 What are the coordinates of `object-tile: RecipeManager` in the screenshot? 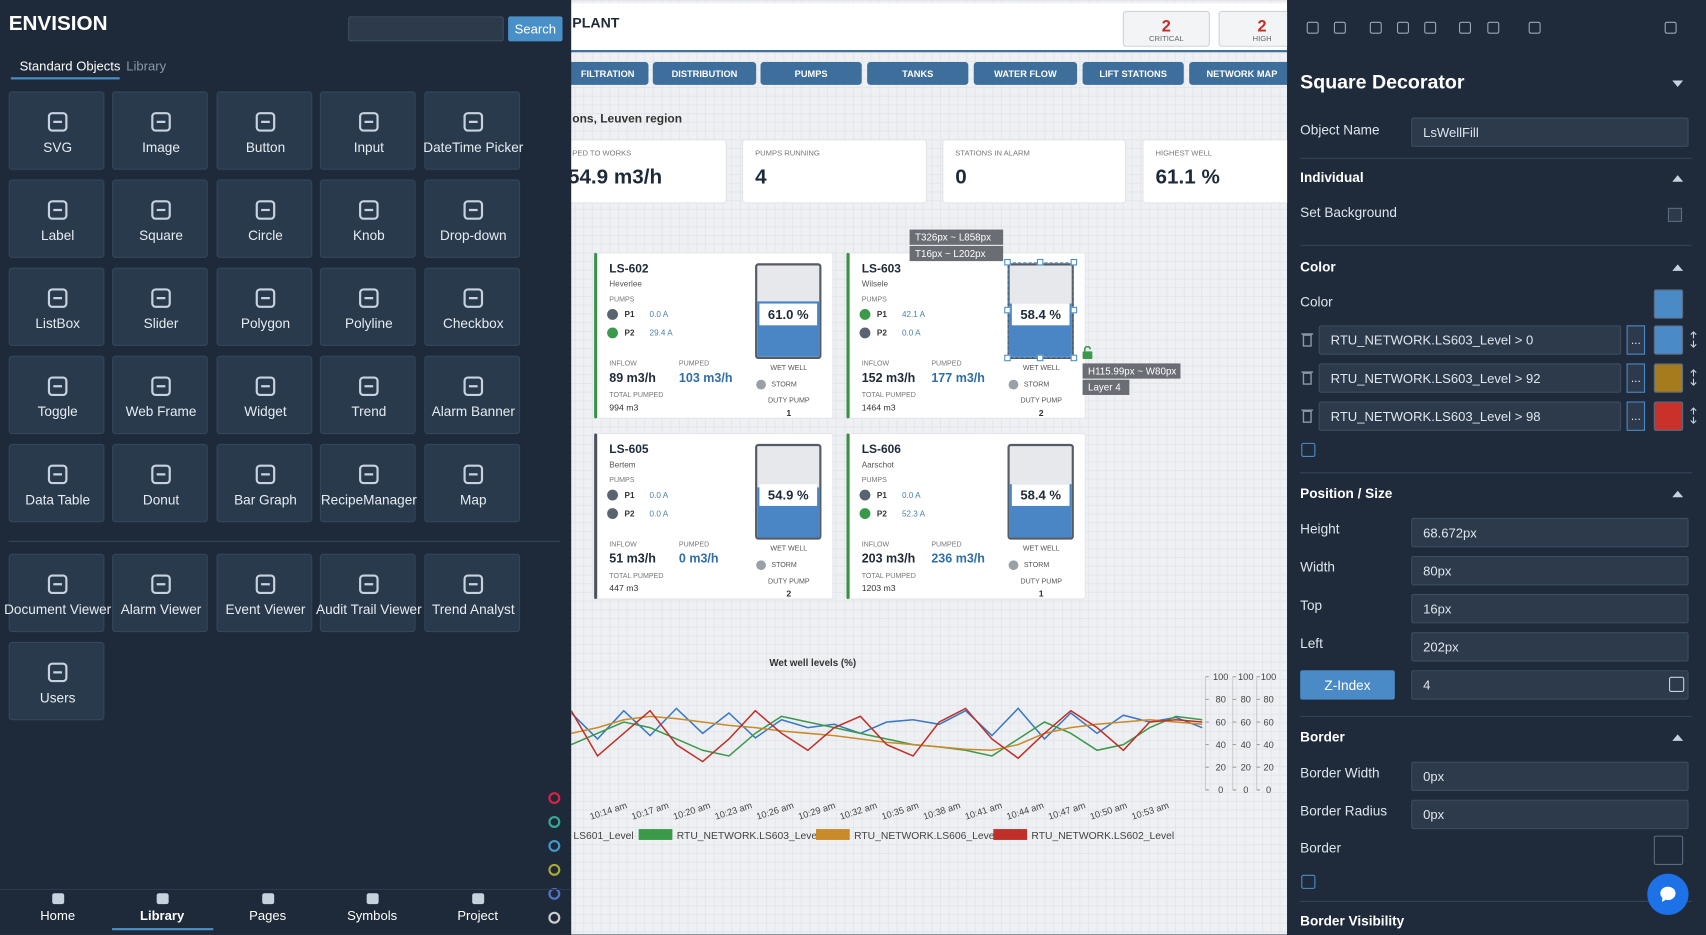 It's located at (368, 483).